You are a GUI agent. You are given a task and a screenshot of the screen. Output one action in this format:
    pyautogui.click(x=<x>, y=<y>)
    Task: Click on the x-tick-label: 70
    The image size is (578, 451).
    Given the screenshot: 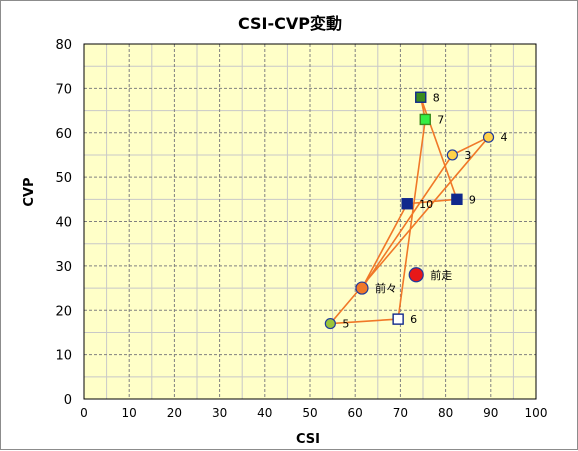 What is the action you would take?
    pyautogui.click(x=400, y=413)
    